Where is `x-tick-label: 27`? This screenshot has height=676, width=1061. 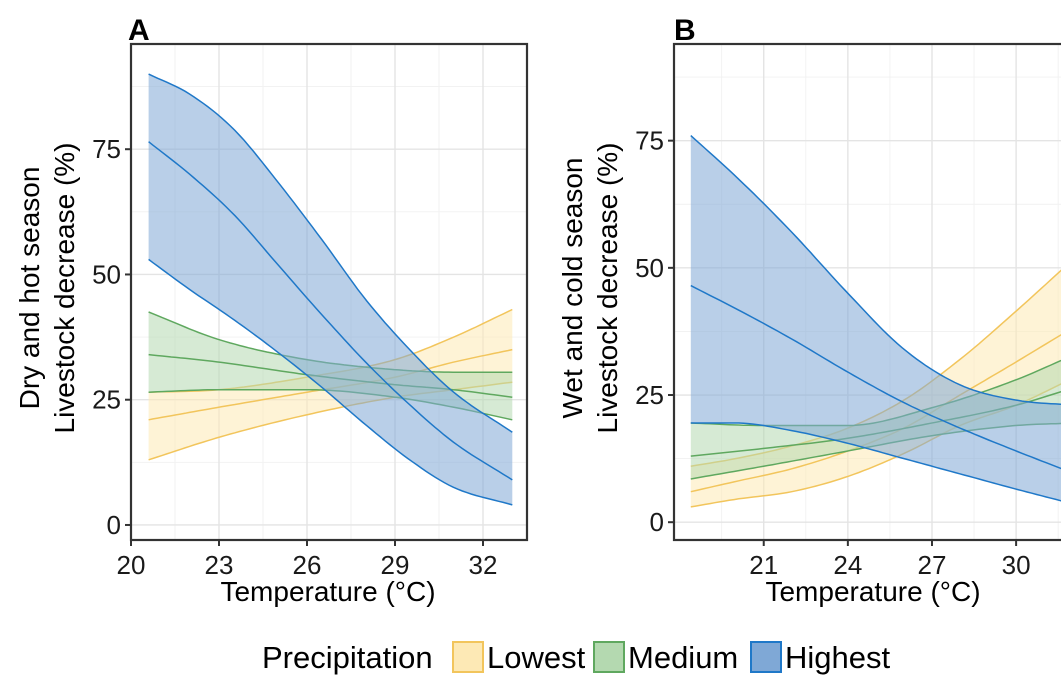 x-tick-label: 27 is located at coordinates (932, 565).